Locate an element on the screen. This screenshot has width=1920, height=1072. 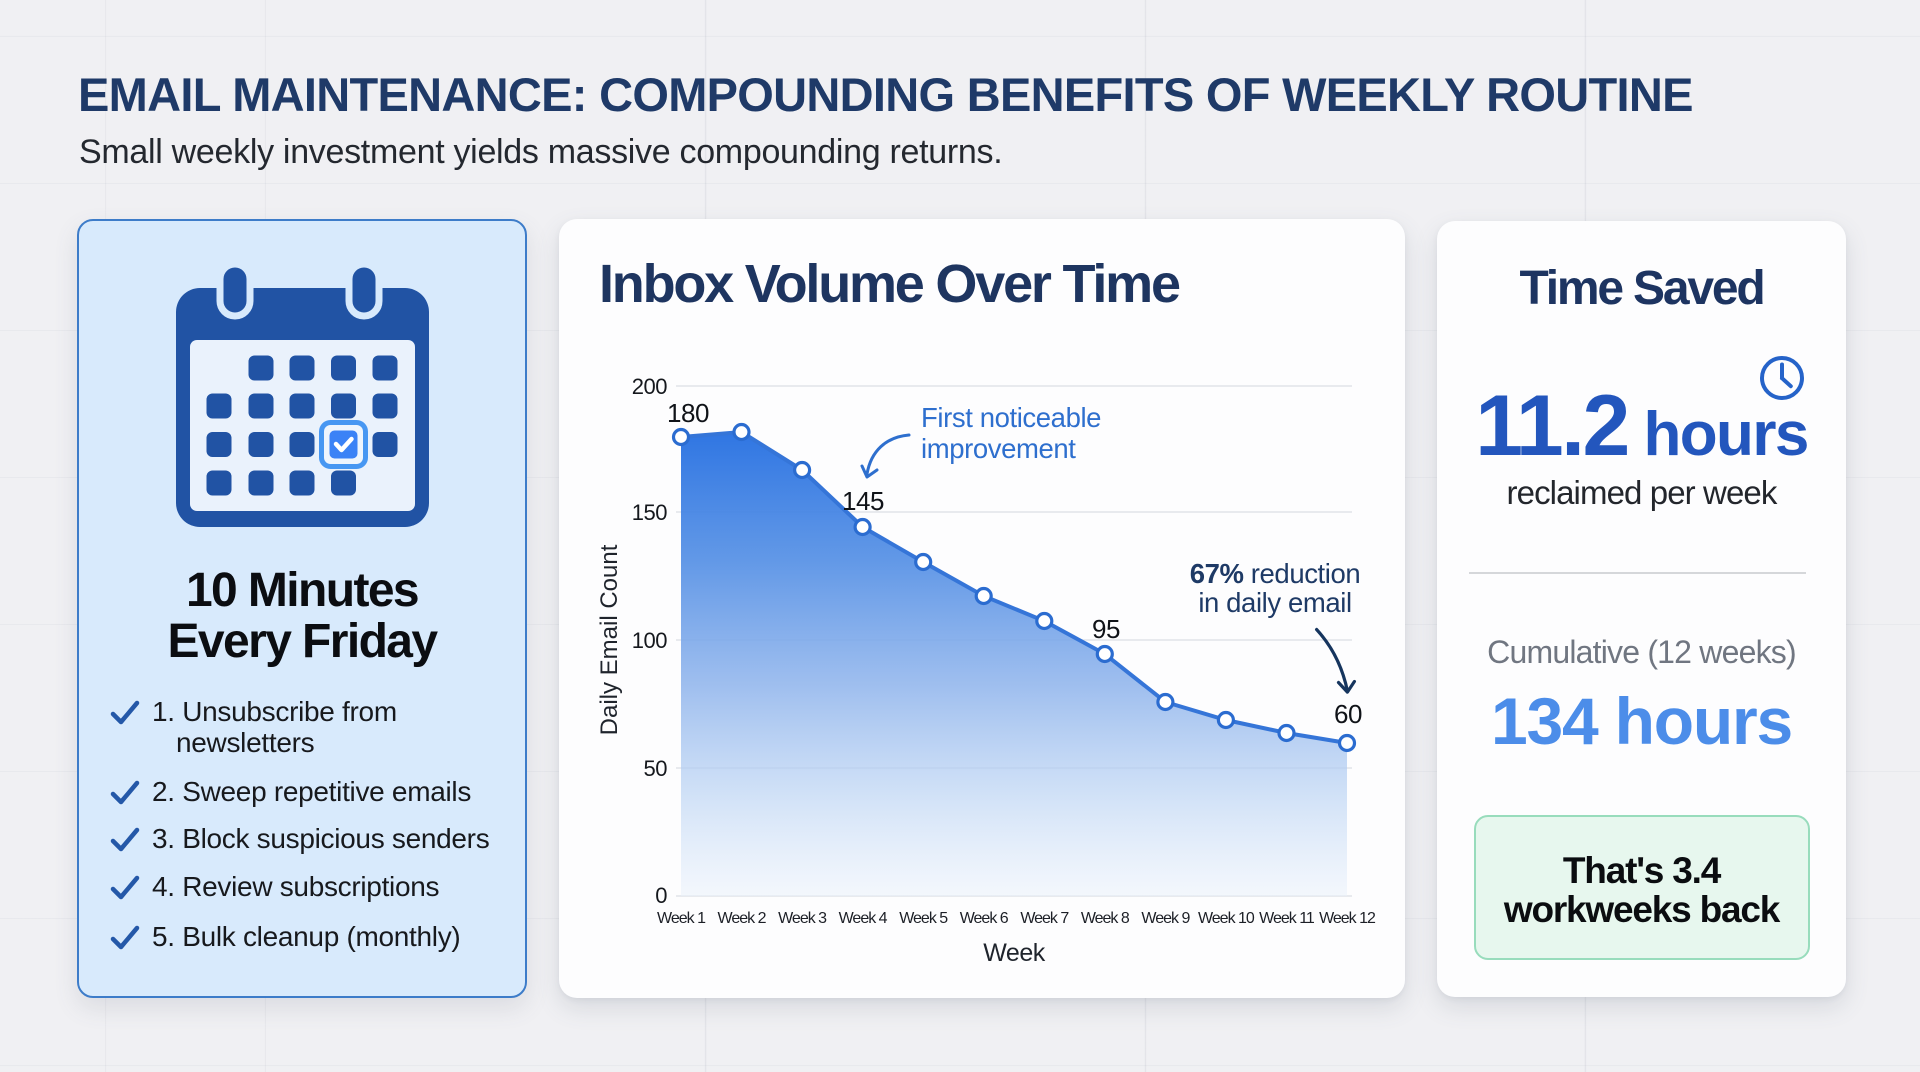
svg-text: Week 7 is located at coordinates (1044, 918).